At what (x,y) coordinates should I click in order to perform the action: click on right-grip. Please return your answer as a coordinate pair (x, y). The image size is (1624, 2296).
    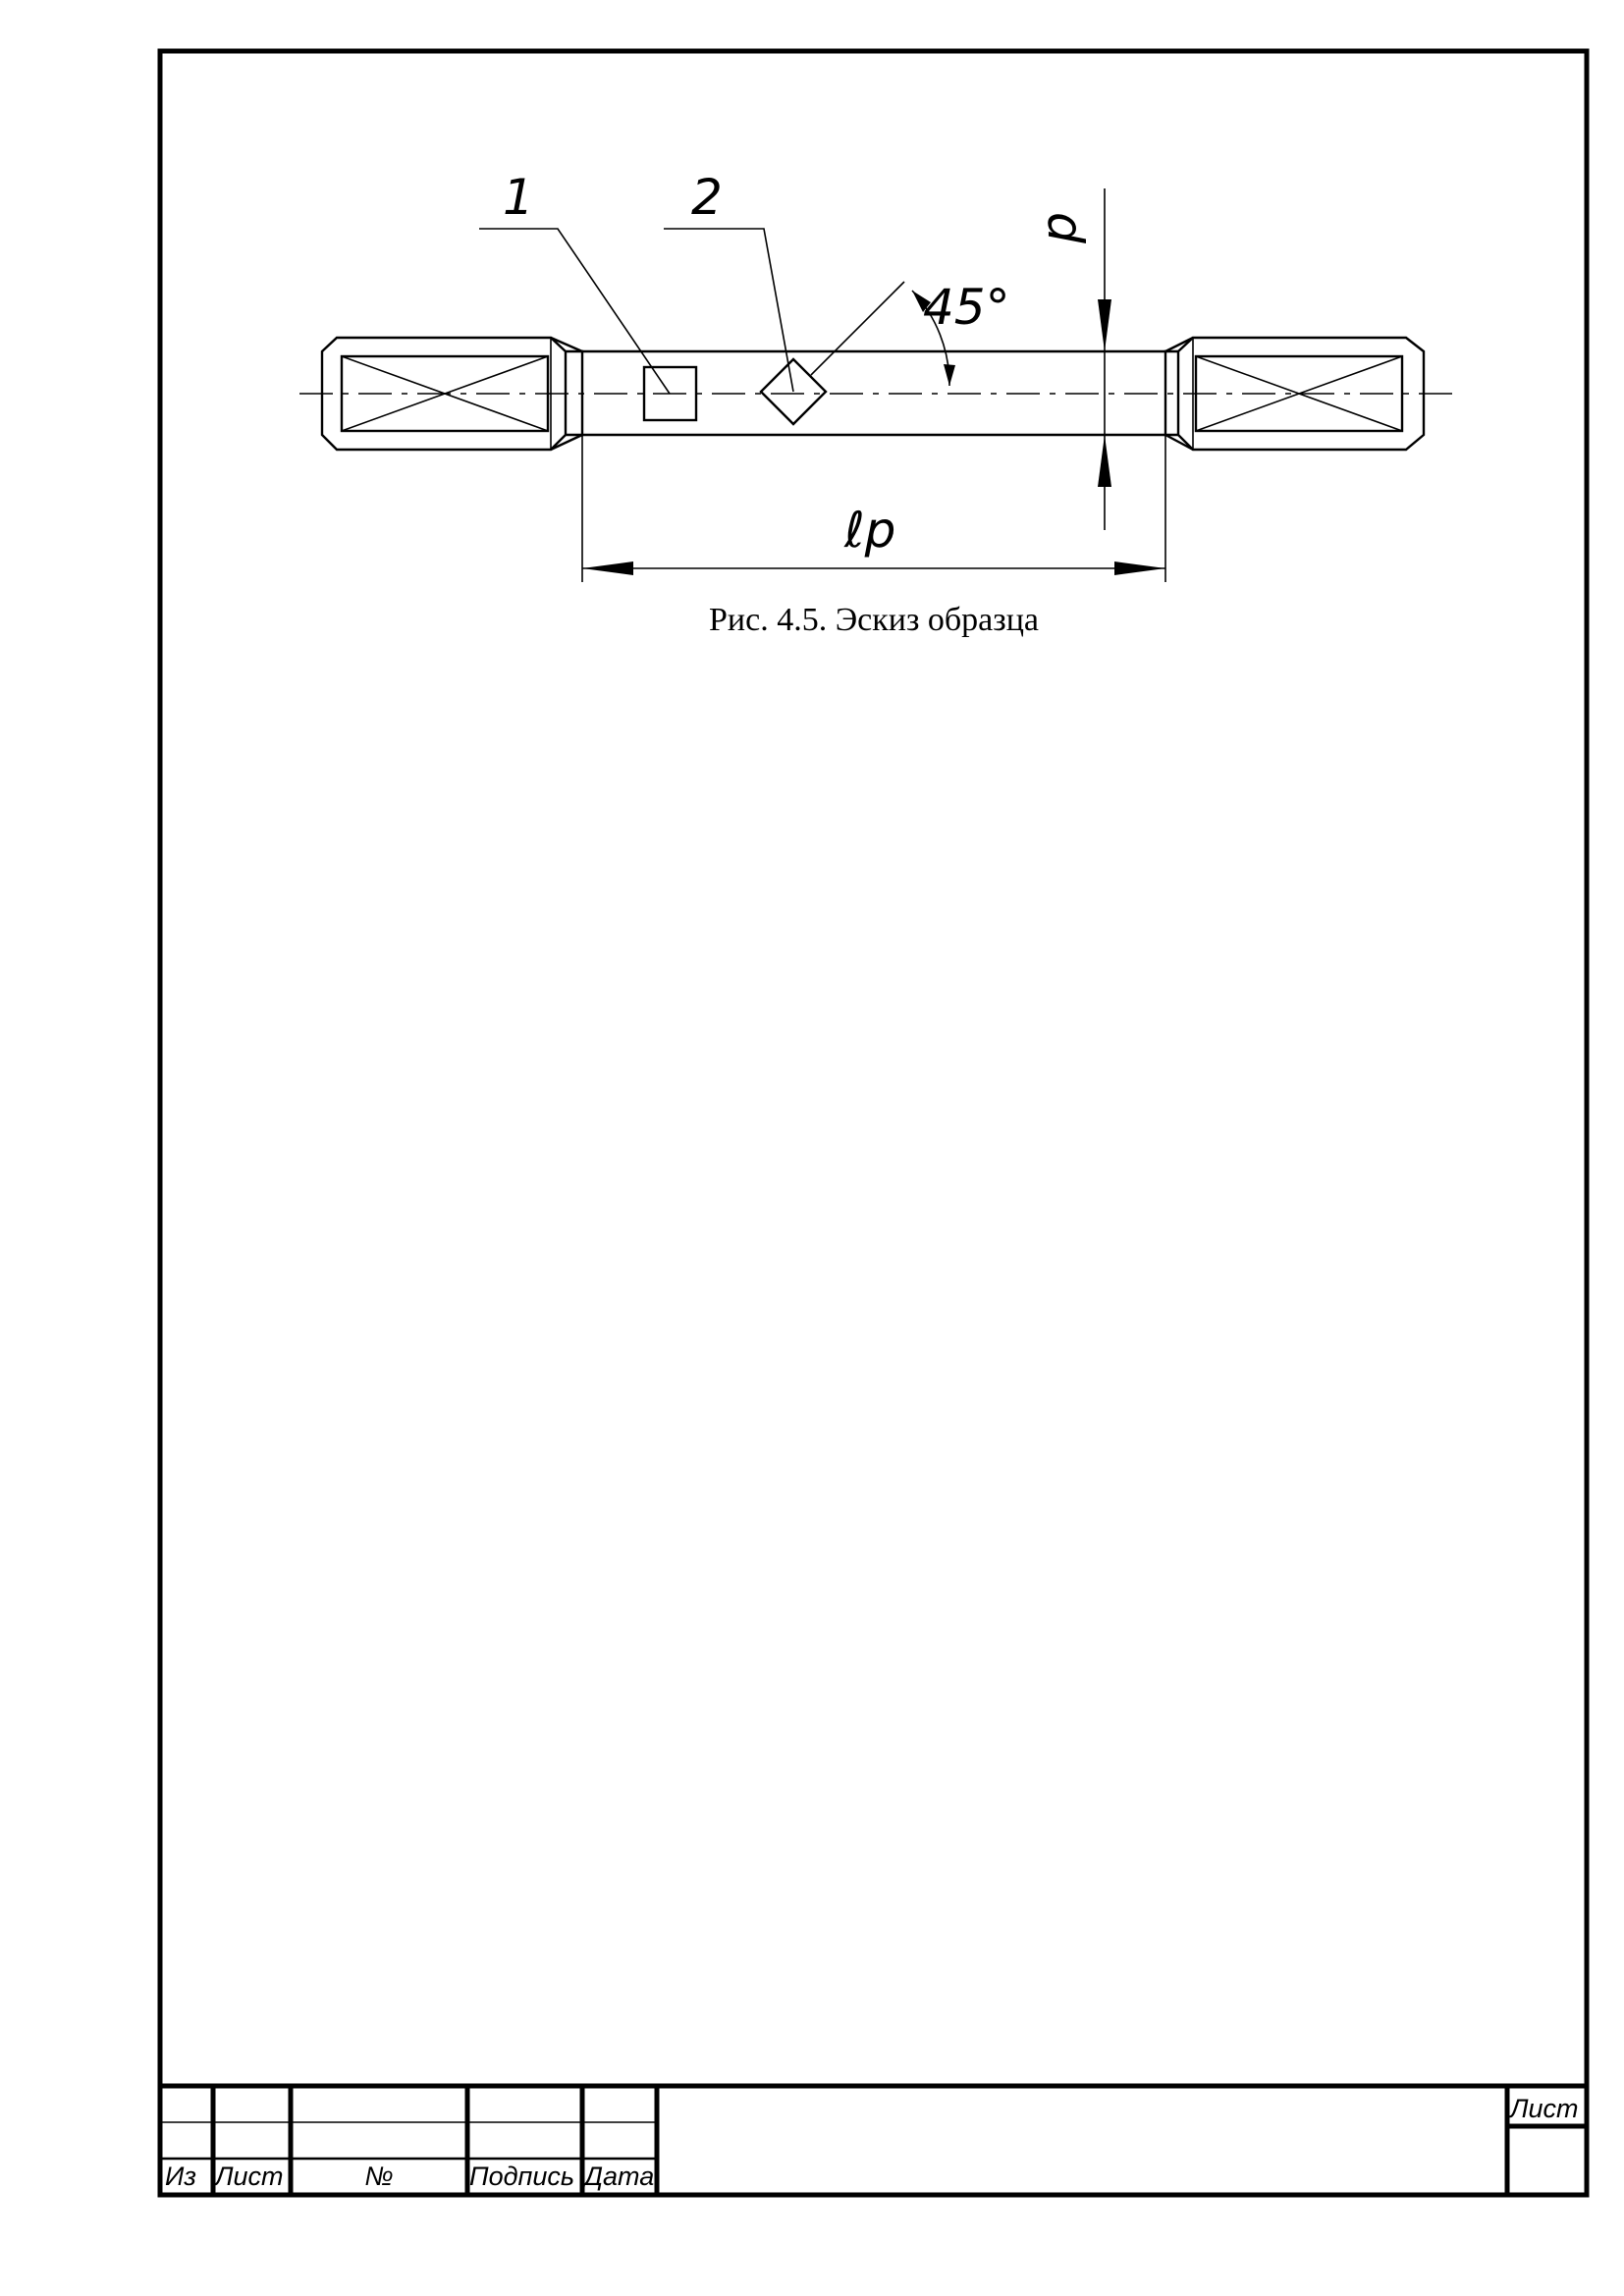
    Looking at the image, I should click on (1301, 394).